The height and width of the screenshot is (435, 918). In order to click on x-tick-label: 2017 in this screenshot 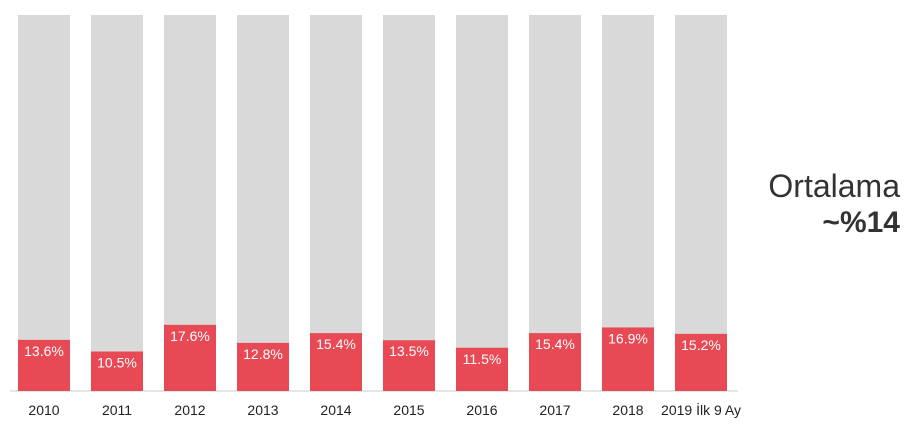, I will do `click(554, 410)`.